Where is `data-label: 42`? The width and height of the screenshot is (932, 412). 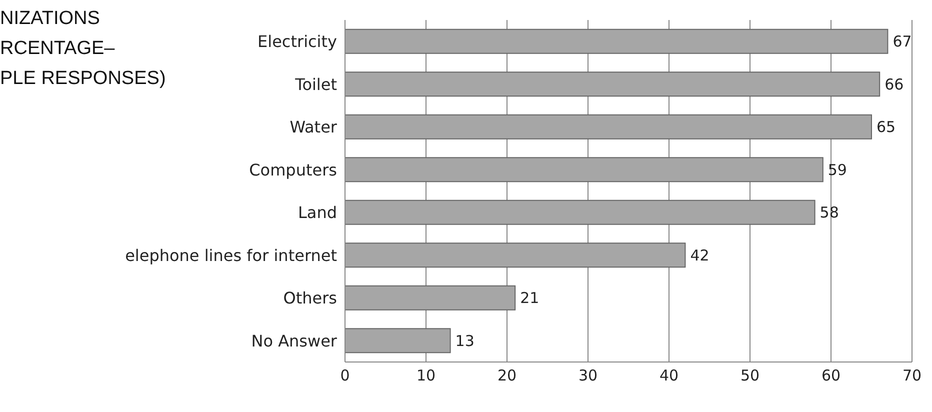 data-label: 42 is located at coordinates (700, 255).